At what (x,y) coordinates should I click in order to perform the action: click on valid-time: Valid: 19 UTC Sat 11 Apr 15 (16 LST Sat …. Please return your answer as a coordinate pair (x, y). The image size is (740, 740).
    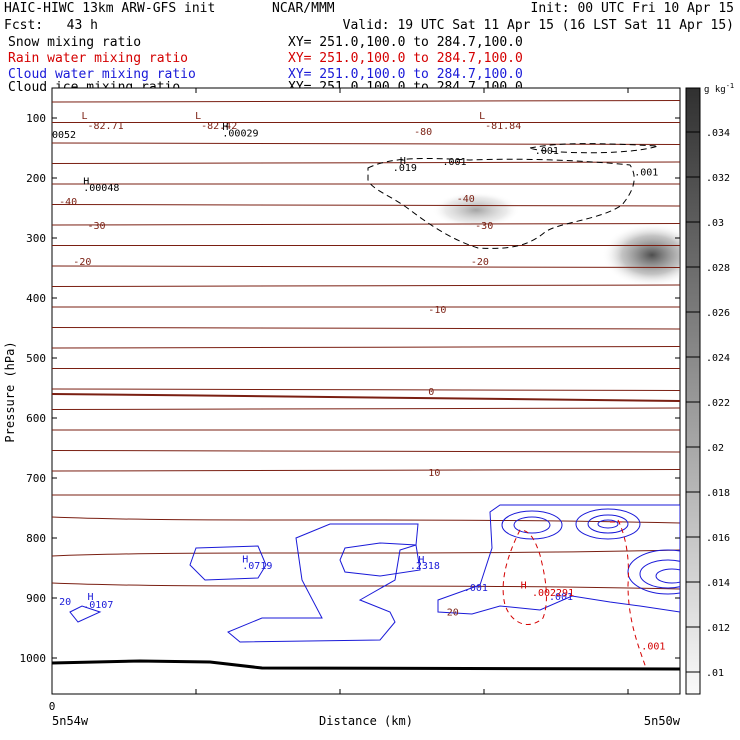
    Looking at the image, I should click on (538, 25).